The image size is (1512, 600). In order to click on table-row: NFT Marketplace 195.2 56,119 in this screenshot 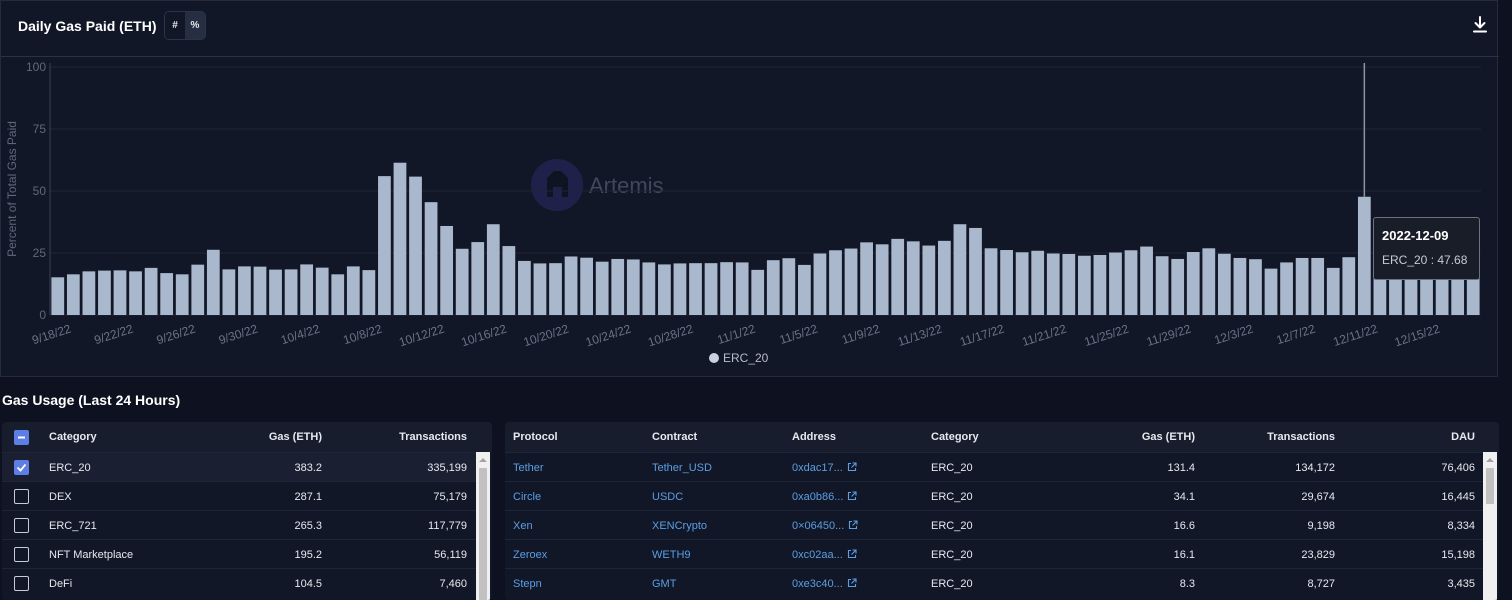, I will do `click(239, 553)`.